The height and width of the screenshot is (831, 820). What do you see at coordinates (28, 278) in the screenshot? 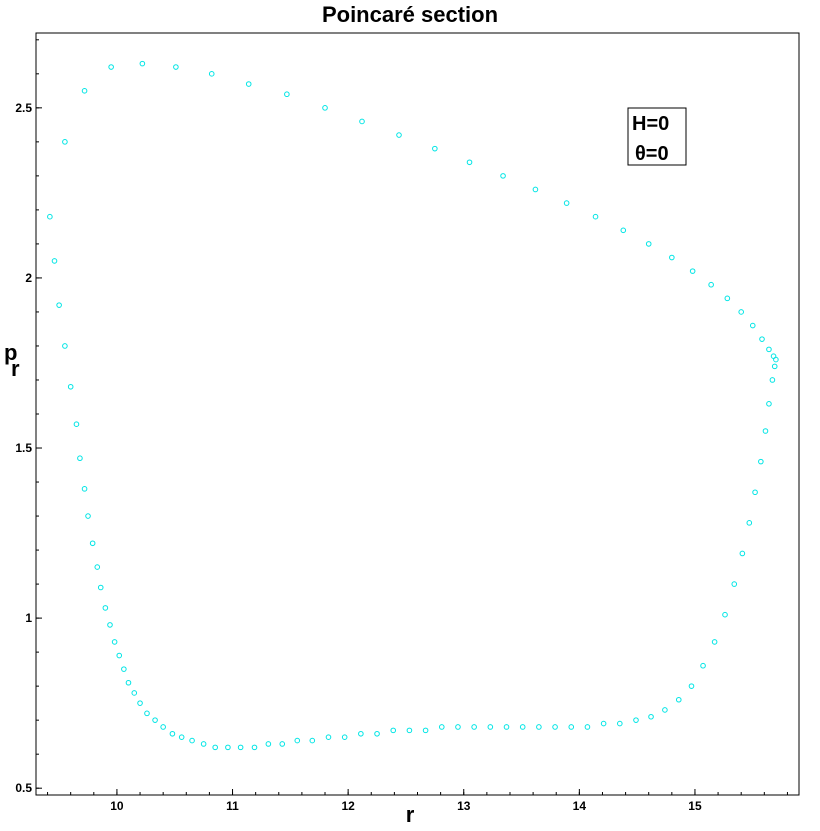
I see `y-tick-label: 2` at bounding box center [28, 278].